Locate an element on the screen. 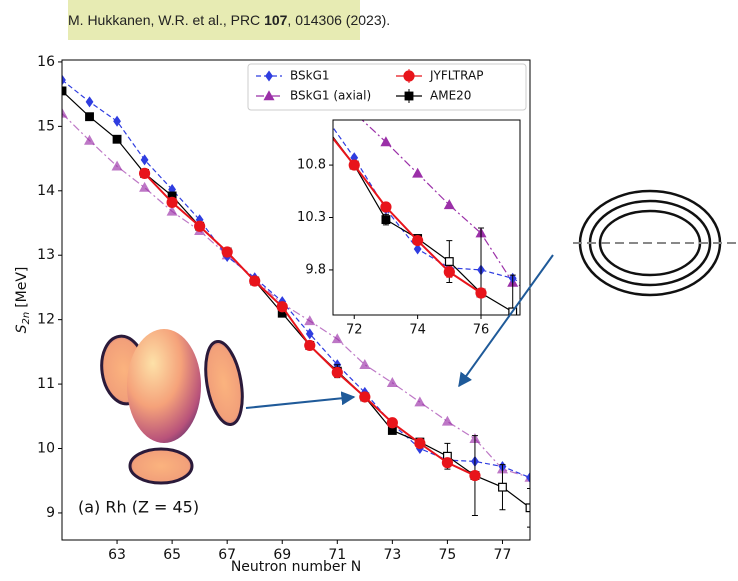 The height and width of the screenshot is (581, 738). legend-box is located at coordinates (387, 87).